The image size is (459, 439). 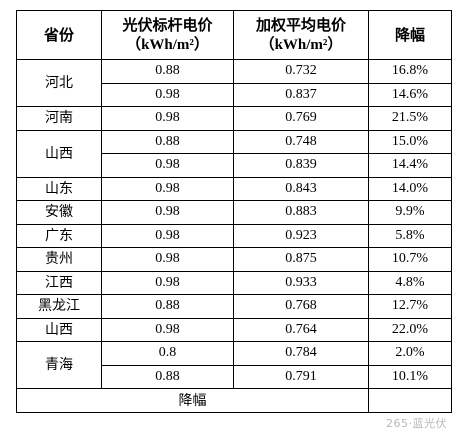 I want to click on table-row: 0.98 0.837 14.6%, so click(x=234, y=94).